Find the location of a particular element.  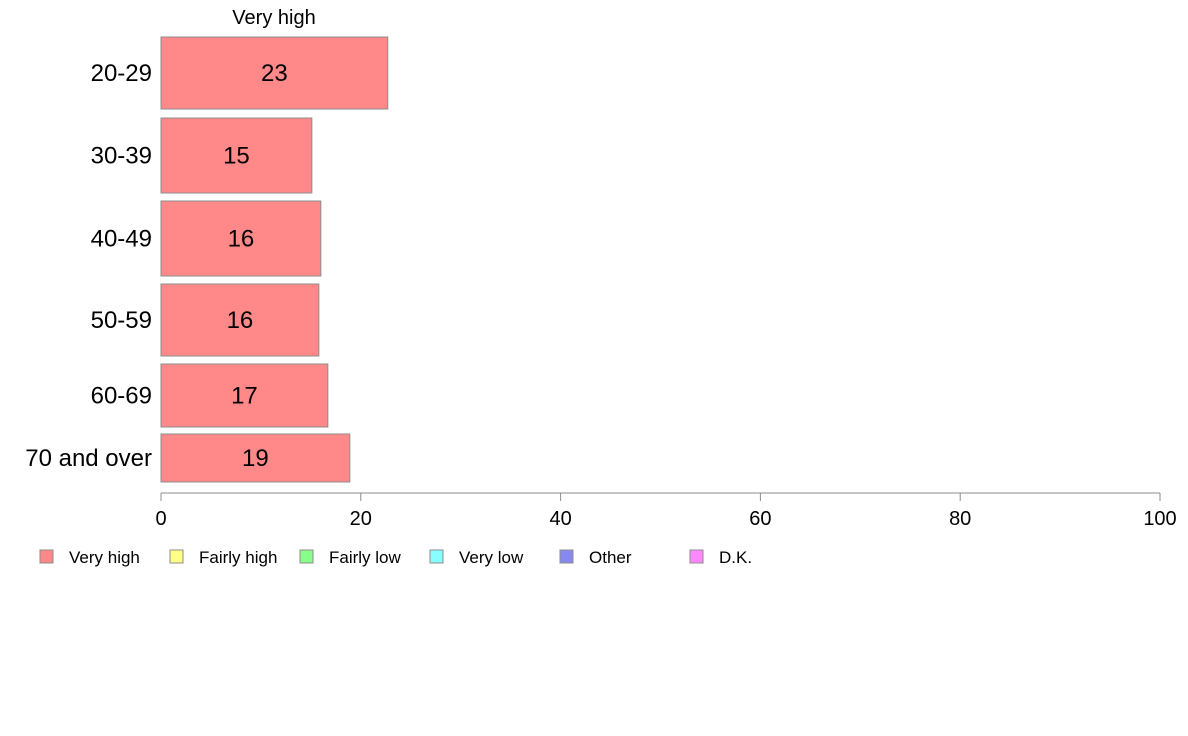

category-label: 60-69 is located at coordinates (121, 396).